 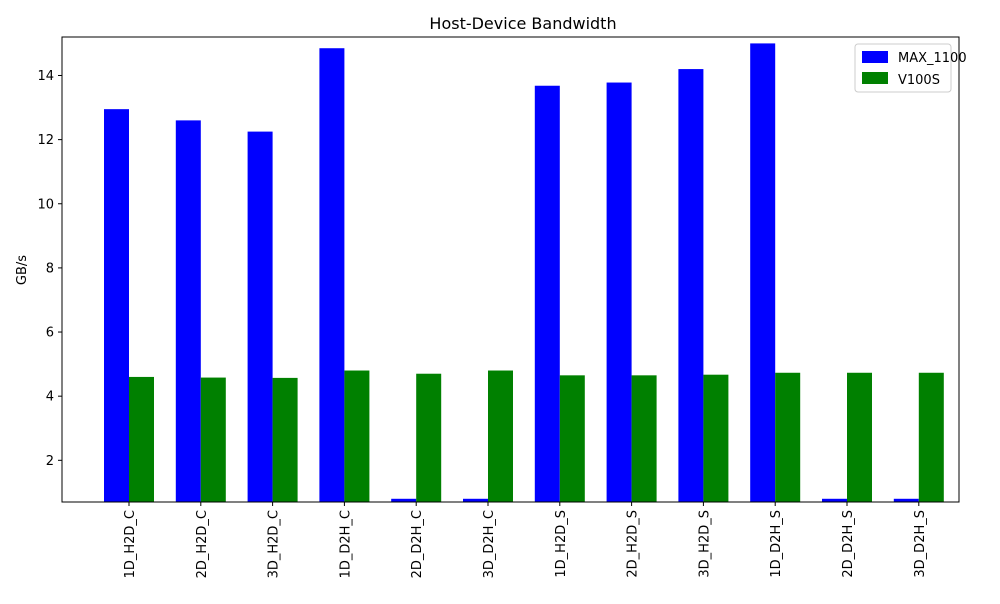 What do you see at coordinates (141, 439) in the screenshot?
I see `bar-v100s-1d-h2d-c` at bounding box center [141, 439].